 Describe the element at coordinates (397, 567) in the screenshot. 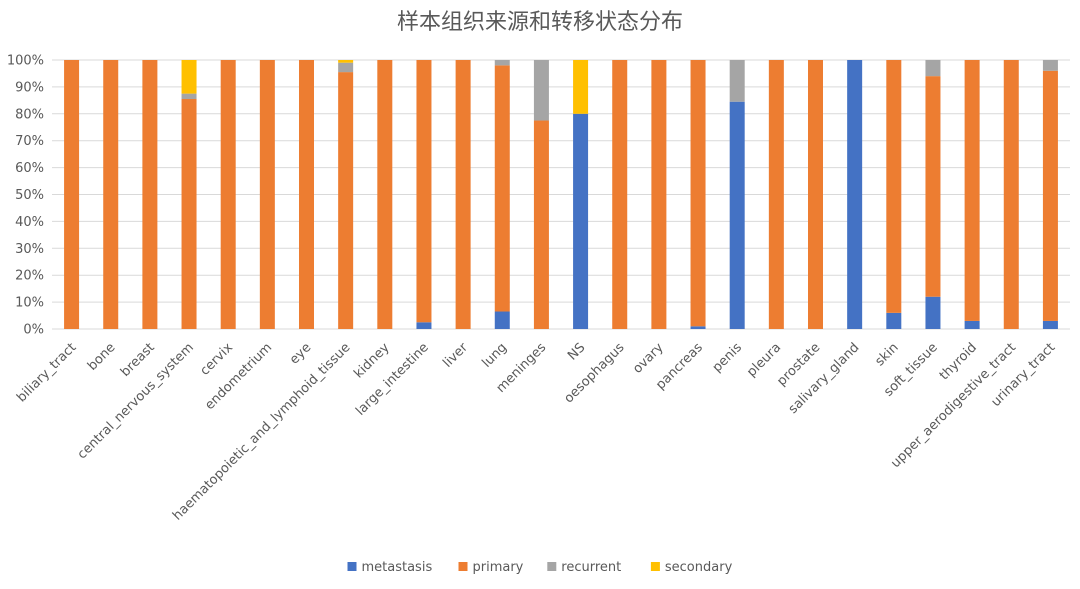

I see `legend-label-metastasis: metastasis` at that location.